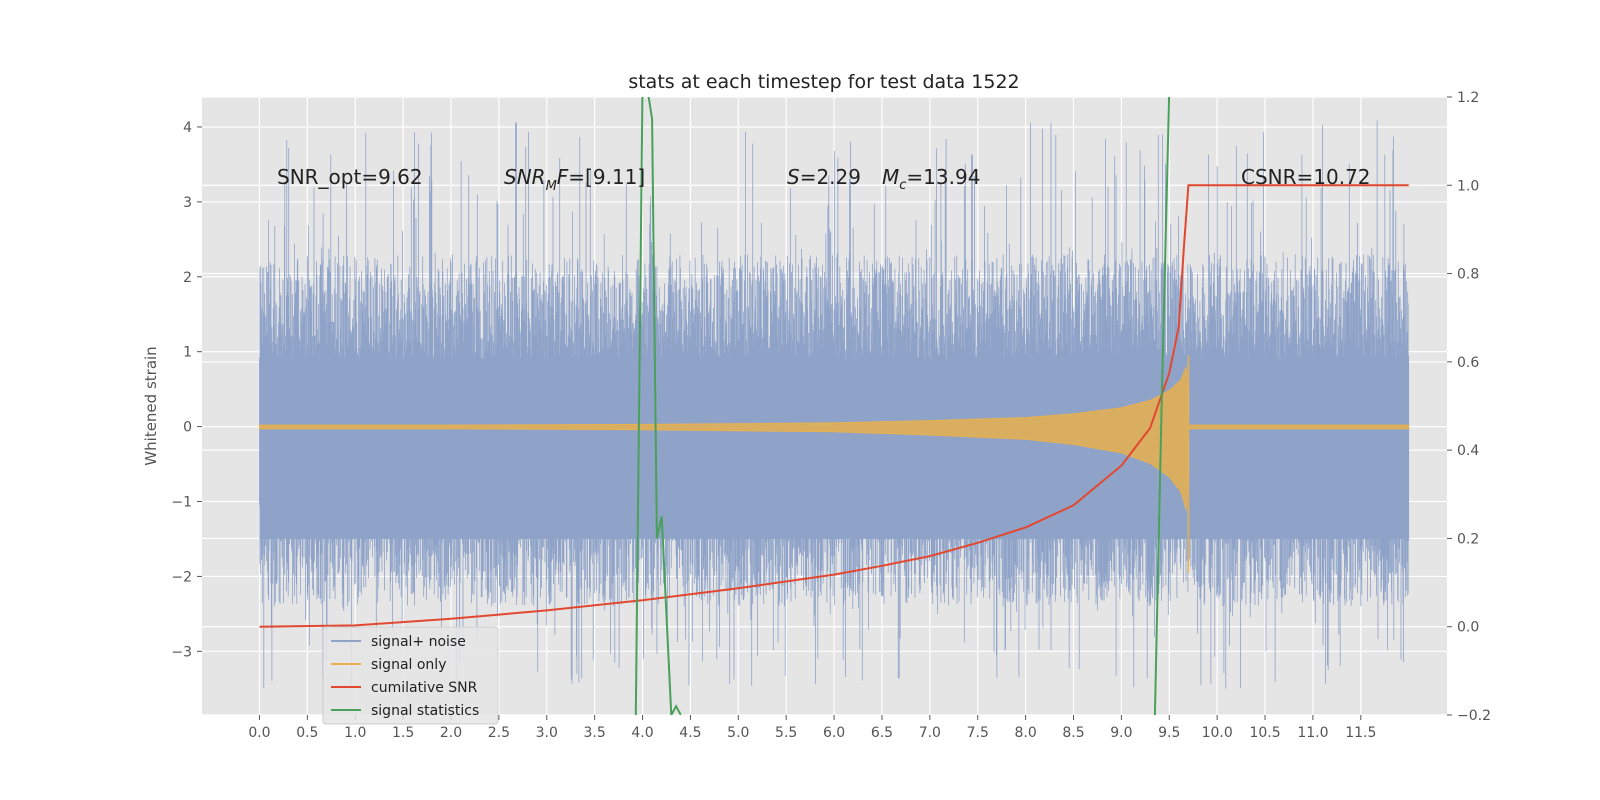 Image resolution: width=1600 pixels, height=800 pixels. What do you see at coordinates (259, 733) in the screenshot?
I see `x-tick-label: 0.0` at bounding box center [259, 733].